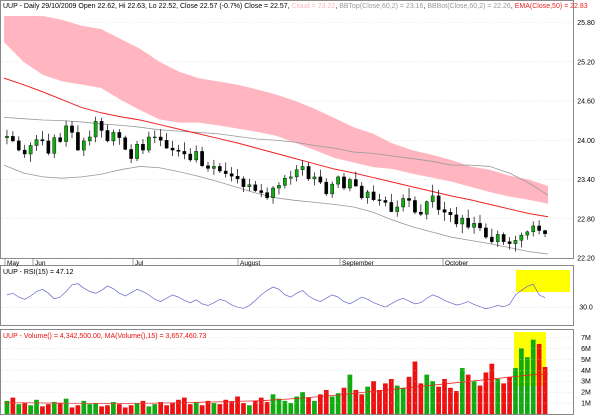  What do you see at coordinates (276, 296) in the screenshot?
I see `rsi-line` at bounding box center [276, 296].